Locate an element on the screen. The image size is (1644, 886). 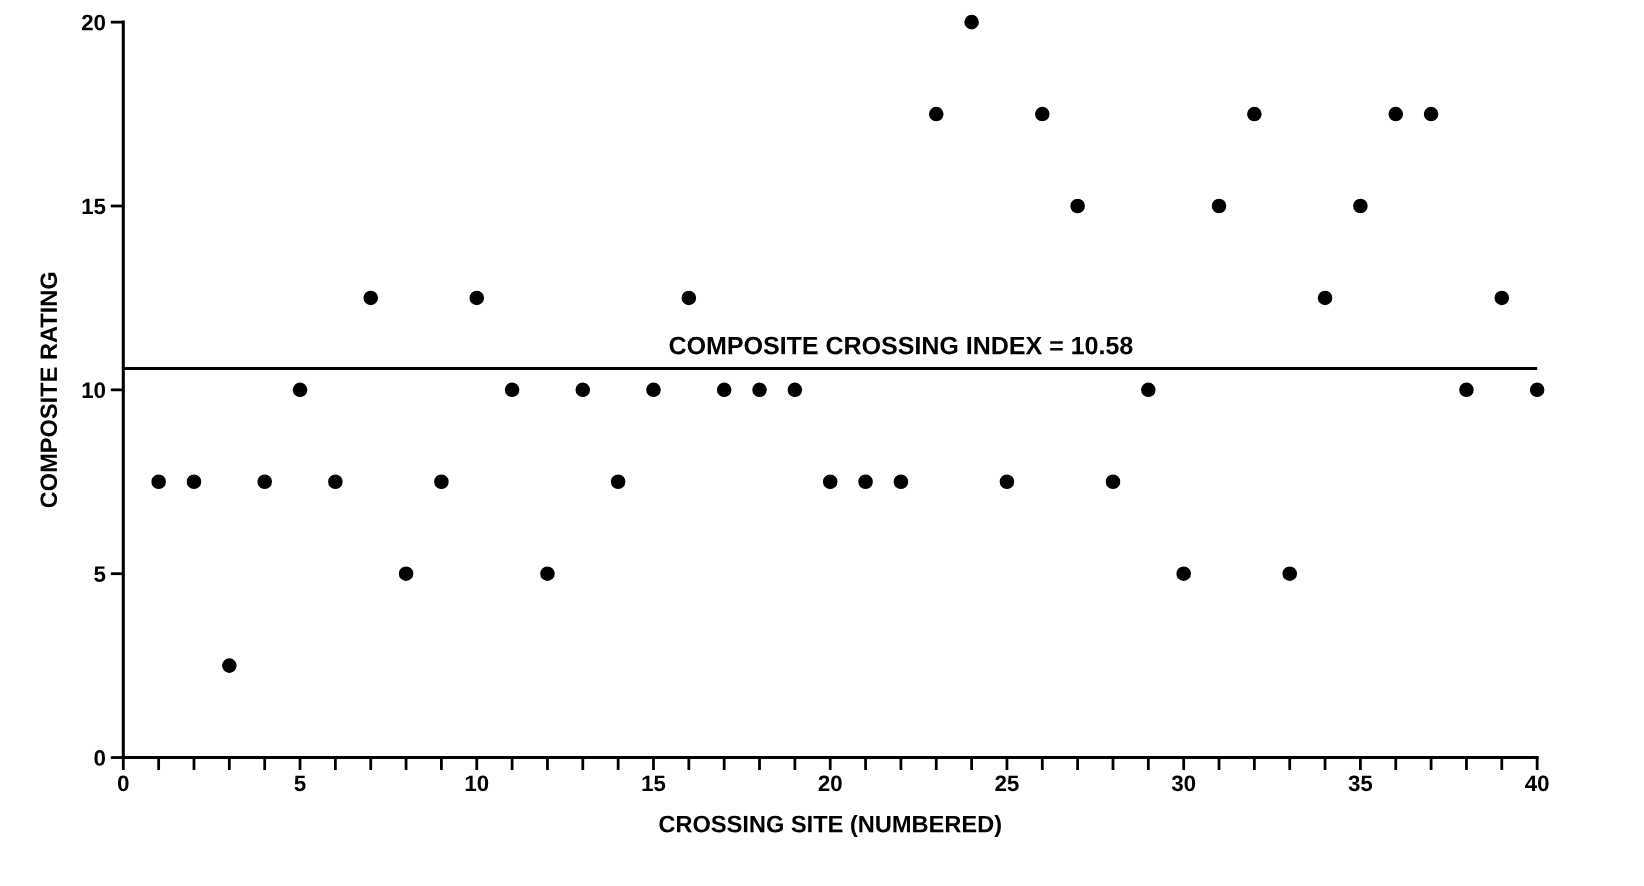
ref-line-label: COMPOSITE CROSSING INDEX = 10.58 is located at coordinates (901, 345).